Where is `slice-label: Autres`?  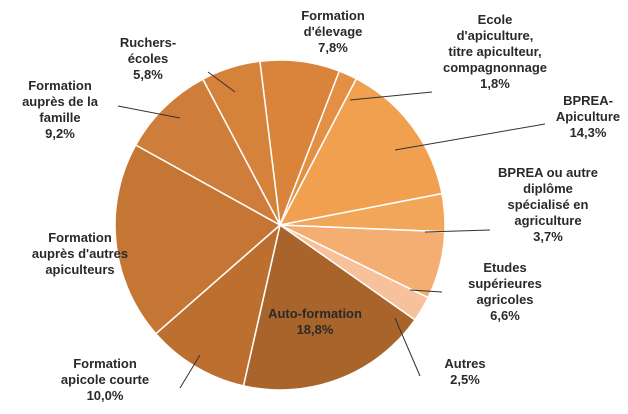 slice-label: Autres is located at coordinates (464, 363).